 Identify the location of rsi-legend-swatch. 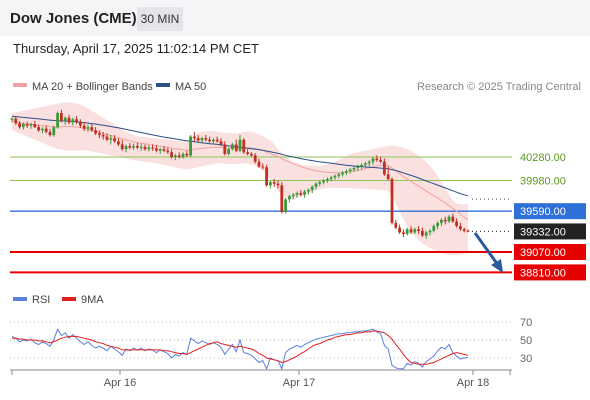
(20, 299).